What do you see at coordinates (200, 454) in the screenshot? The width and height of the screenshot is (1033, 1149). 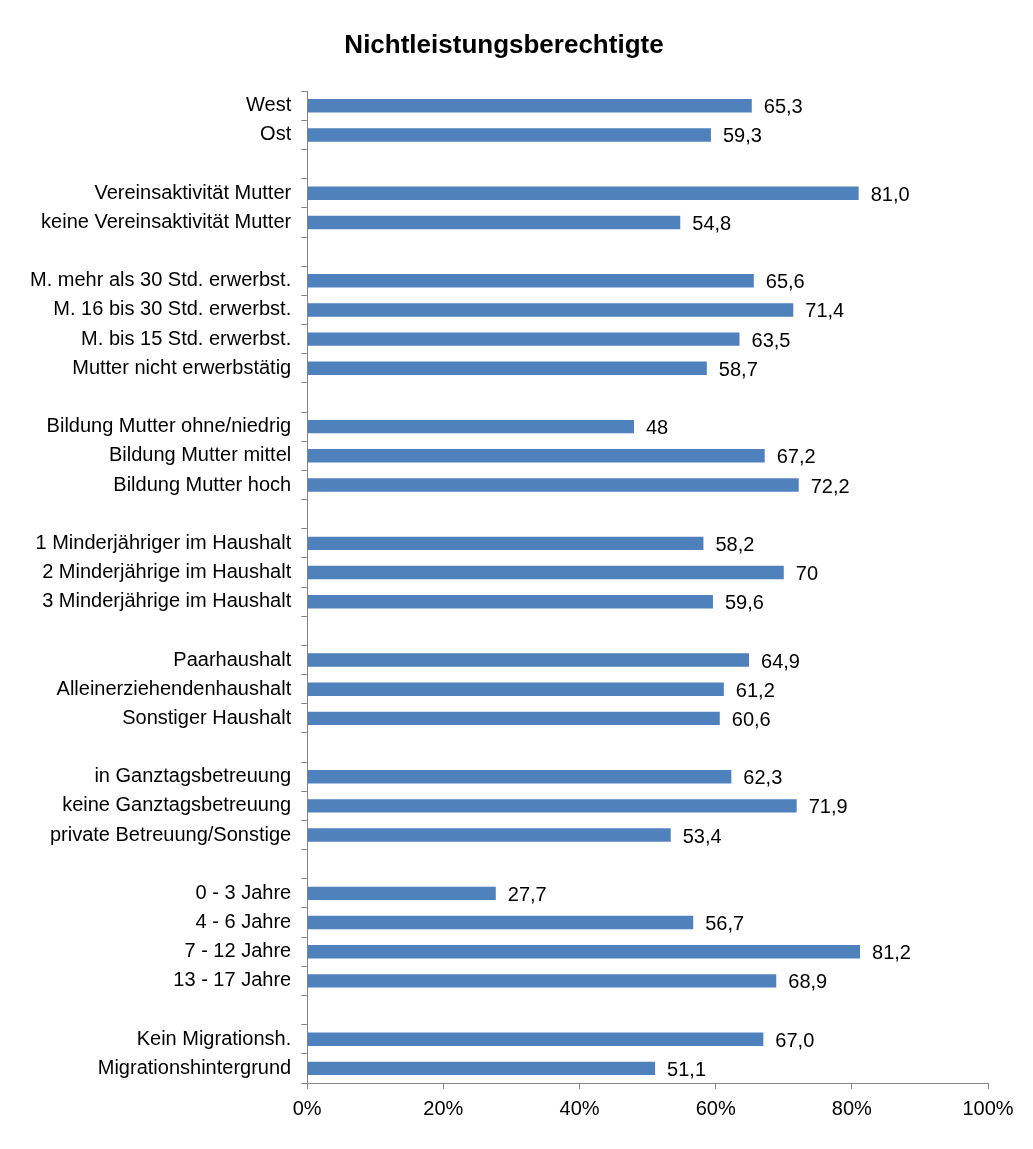 I see `y-tick-label: Bildung Mutter mittel` at bounding box center [200, 454].